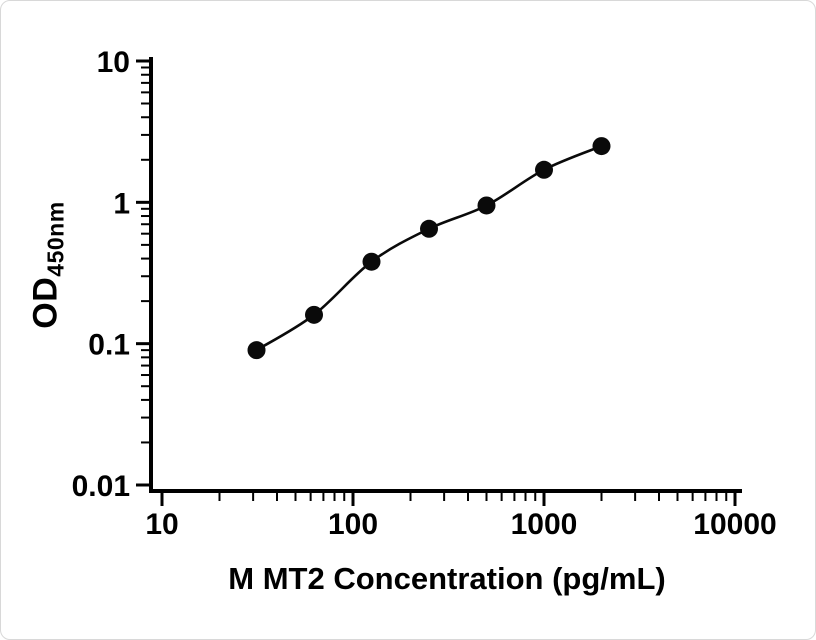 The image size is (816, 640). What do you see at coordinates (121, 203) in the screenshot?
I see `y-axis-tick-label: 1` at bounding box center [121, 203].